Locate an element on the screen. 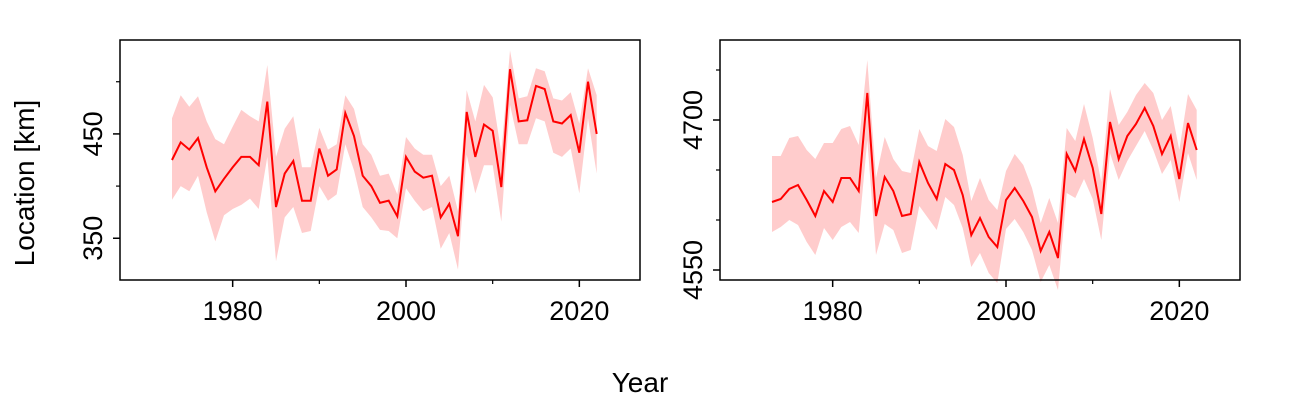  x-axis-label: Year is located at coordinates (640, 382).